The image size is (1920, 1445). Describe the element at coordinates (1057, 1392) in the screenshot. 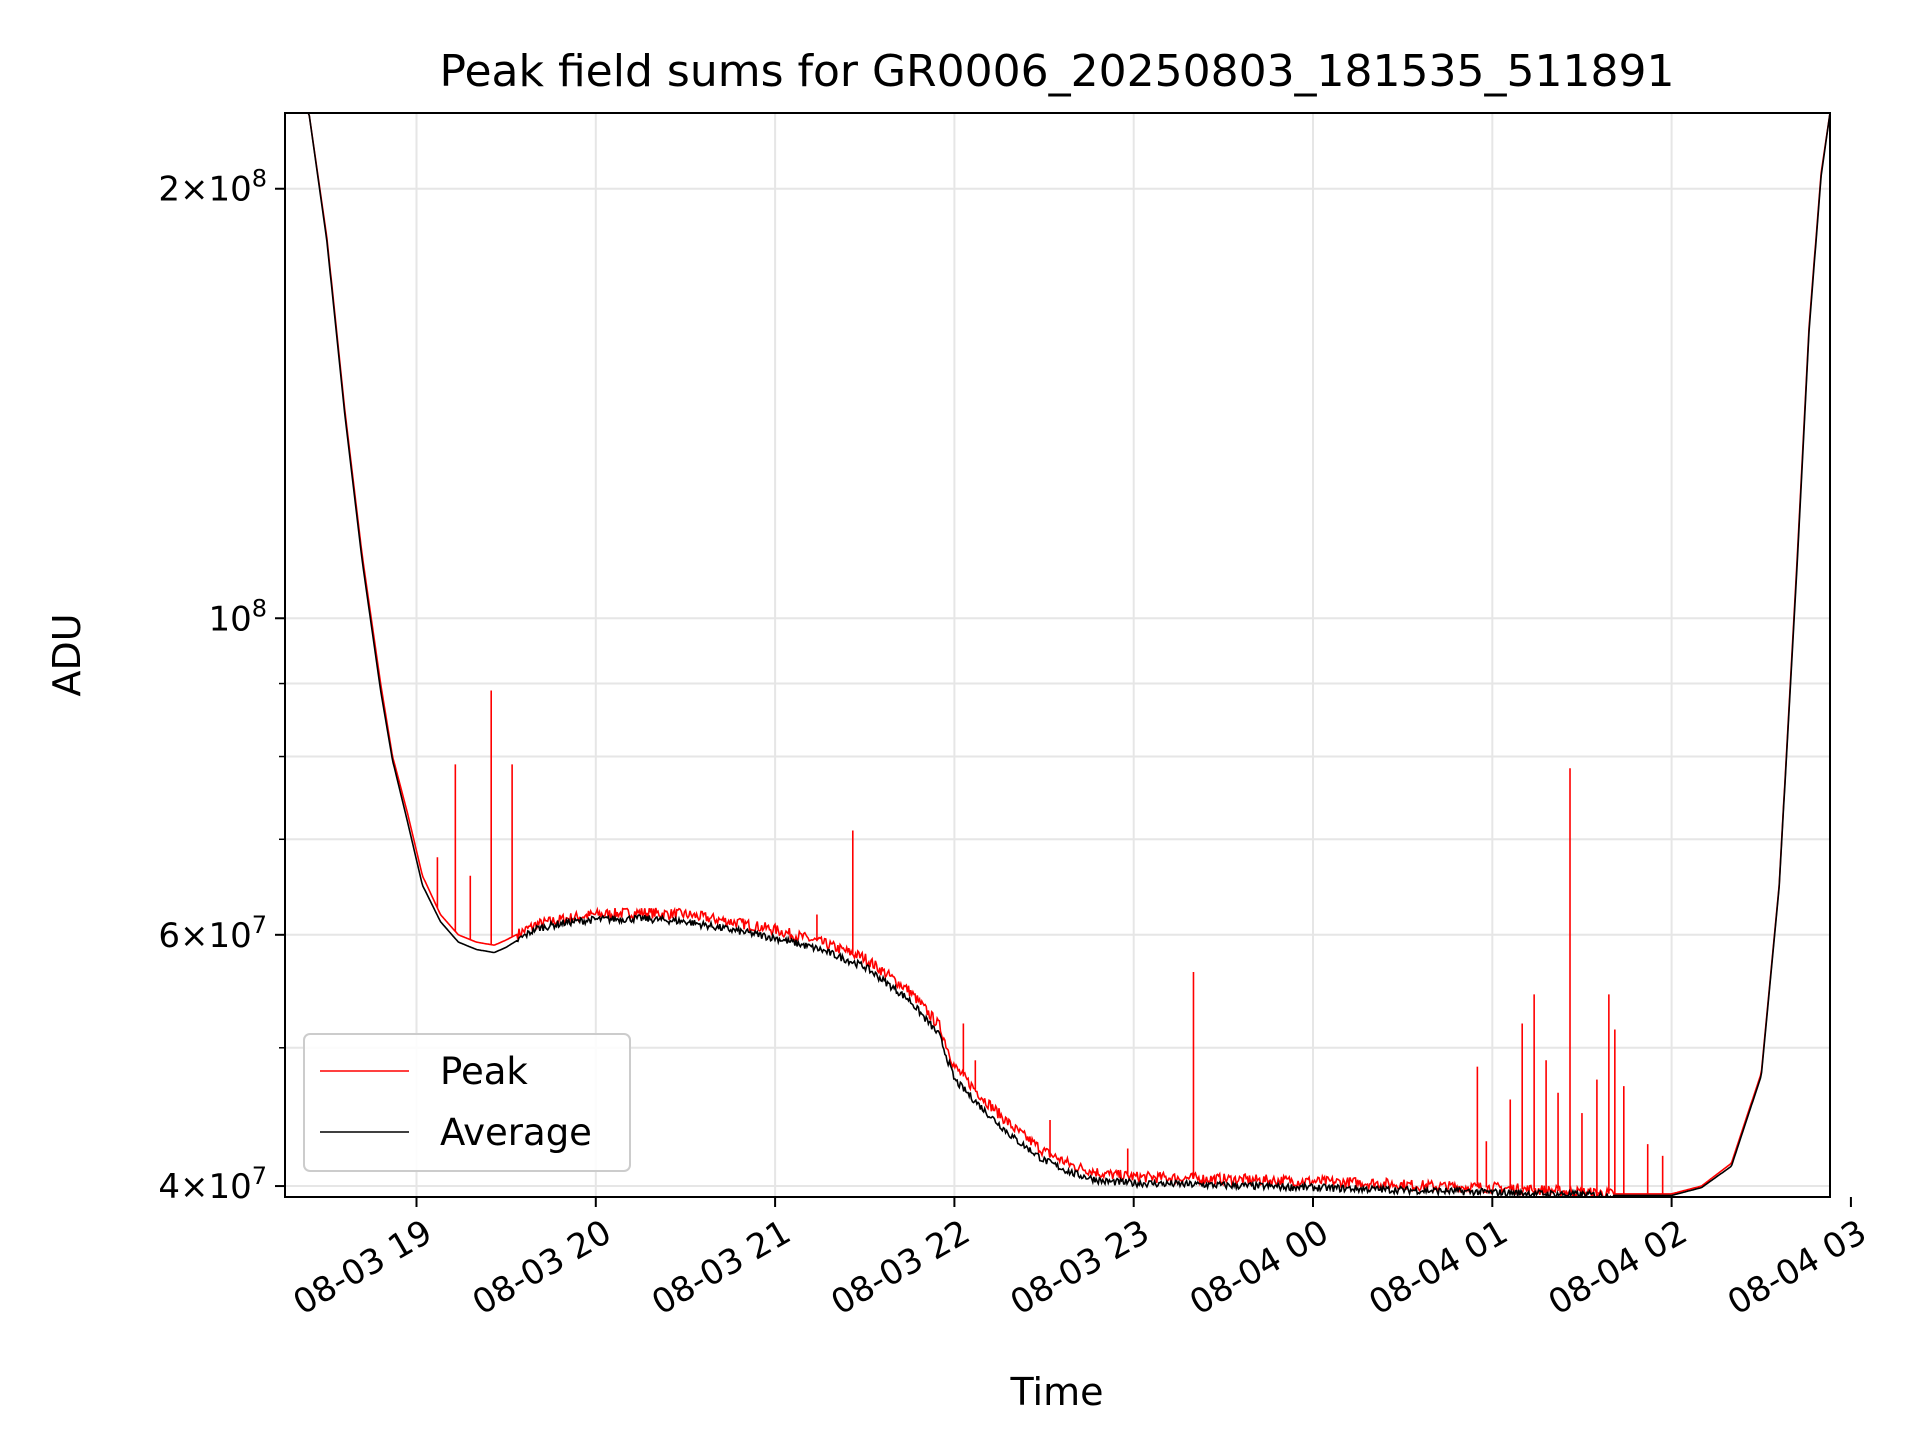

I see `x-axis-label: Time` at that location.